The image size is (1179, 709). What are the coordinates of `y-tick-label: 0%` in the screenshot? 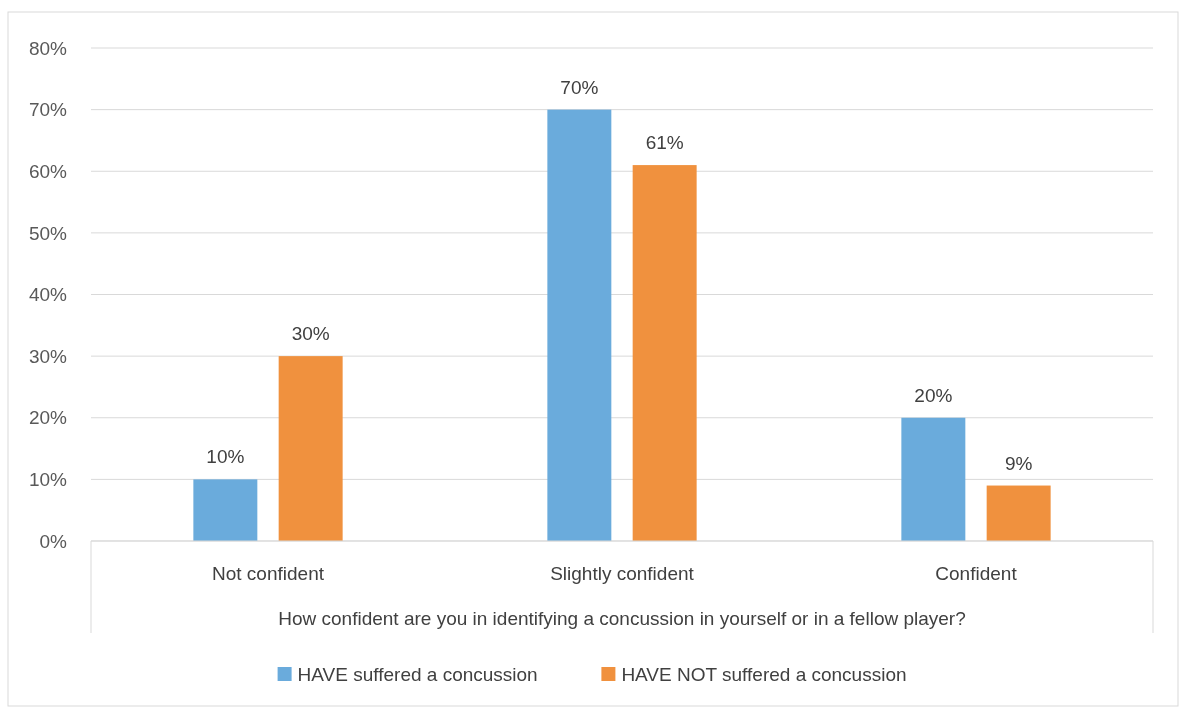 It's located at (53, 541).